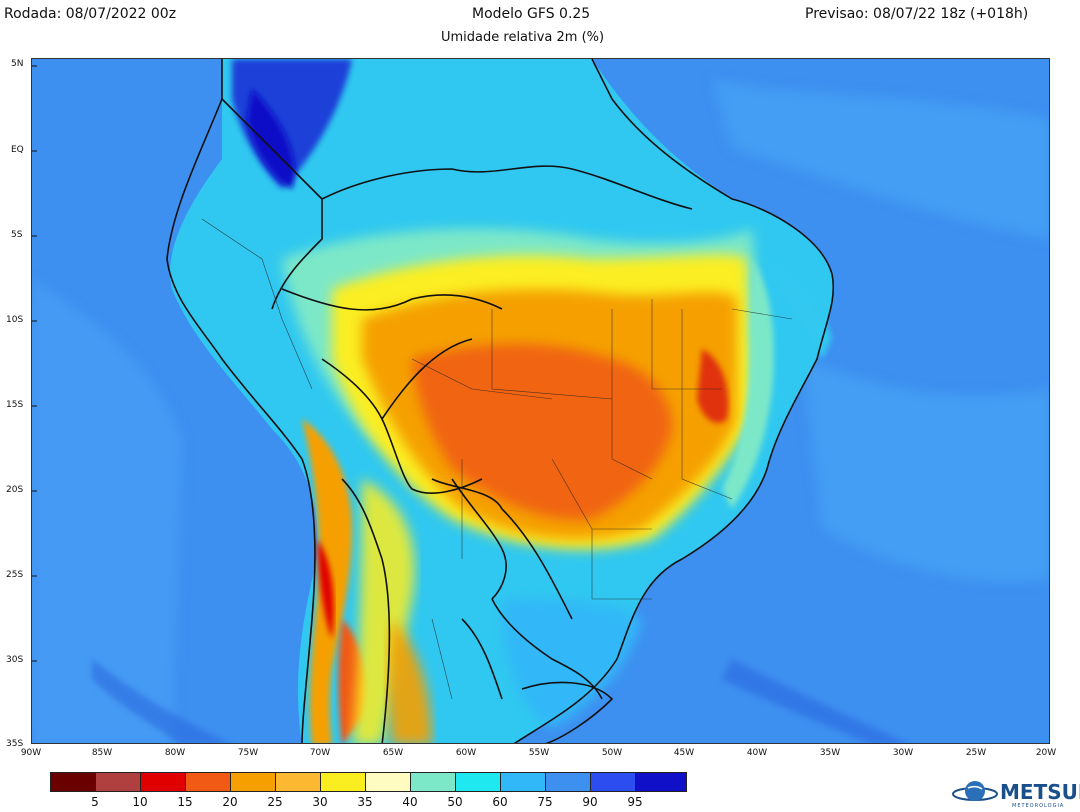 Image resolution: width=1080 pixels, height=812 pixels. What do you see at coordinates (976, 753) in the screenshot?
I see `lon-tick: 25W` at bounding box center [976, 753].